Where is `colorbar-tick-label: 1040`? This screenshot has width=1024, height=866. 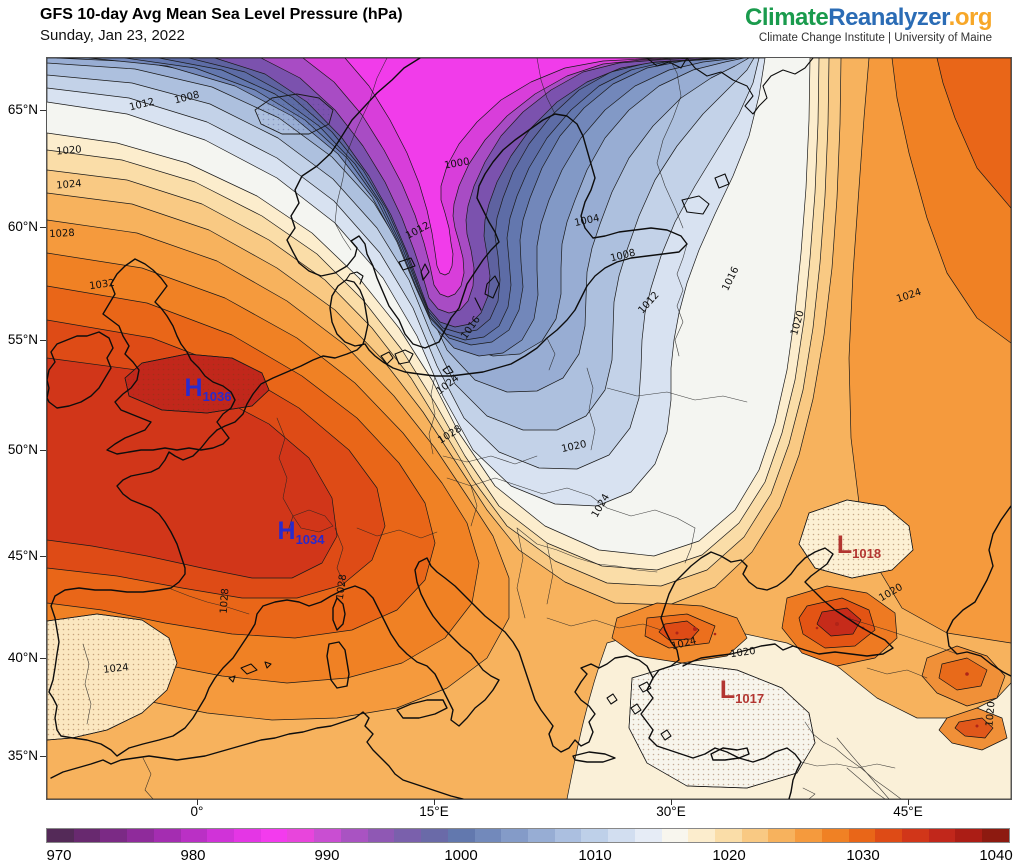
colorbar-tick-label: 1040 is located at coordinates (996, 855).